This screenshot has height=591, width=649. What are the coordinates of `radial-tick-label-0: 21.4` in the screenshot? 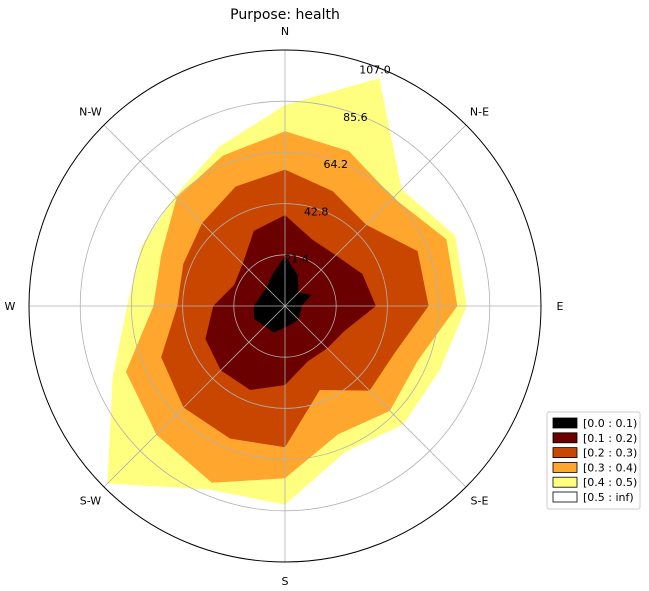 It's located at (296, 259).